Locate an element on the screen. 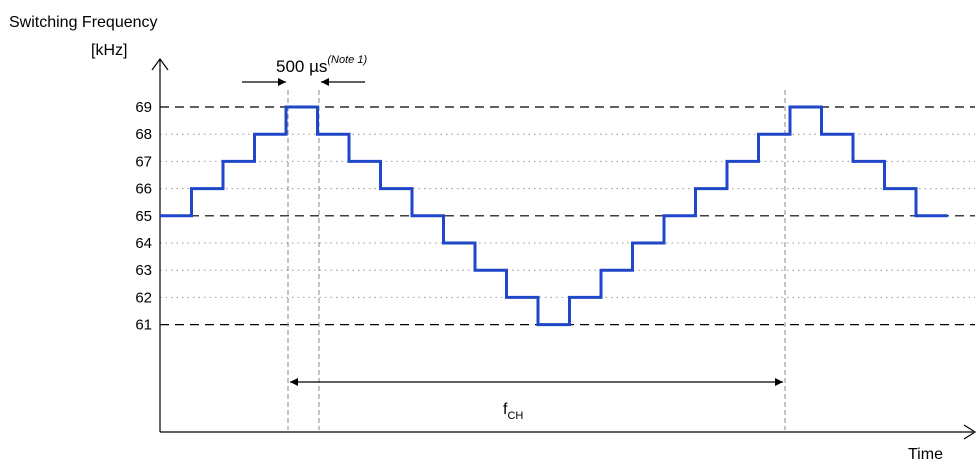  y-tick-label: 64 is located at coordinates (143, 243).